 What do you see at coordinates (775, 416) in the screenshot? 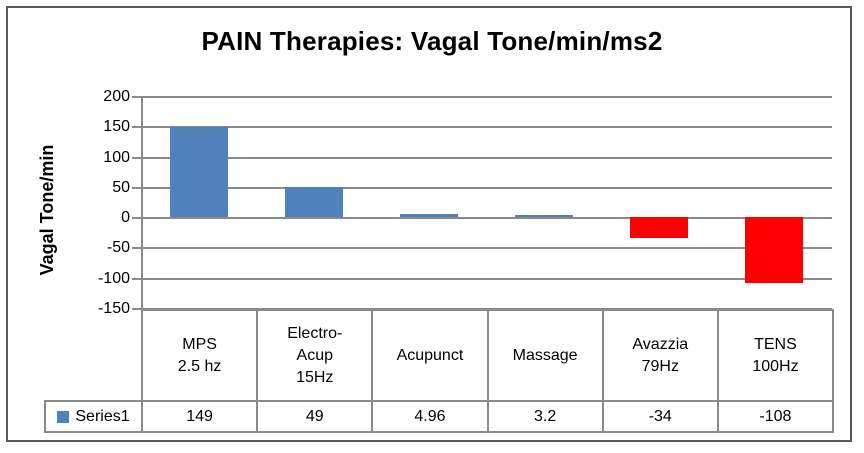
I see `value-cell: -108` at bounding box center [775, 416].